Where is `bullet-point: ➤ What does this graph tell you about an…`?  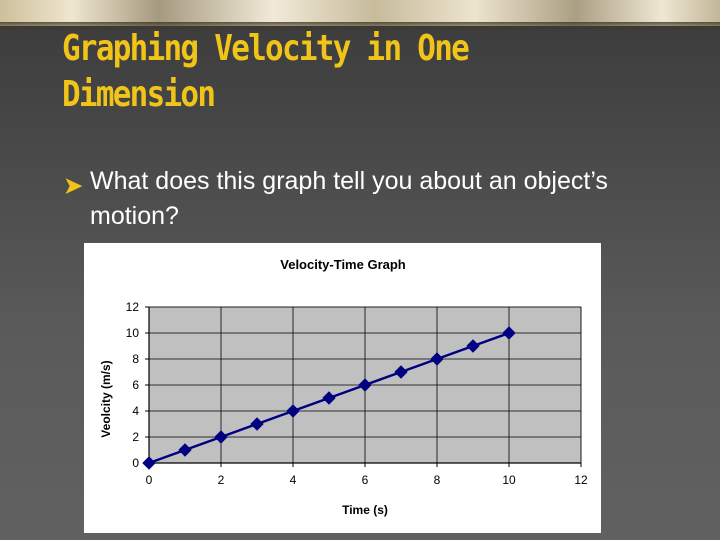 bullet-point: ➤ What does this graph tell you about an… is located at coordinates (374, 199).